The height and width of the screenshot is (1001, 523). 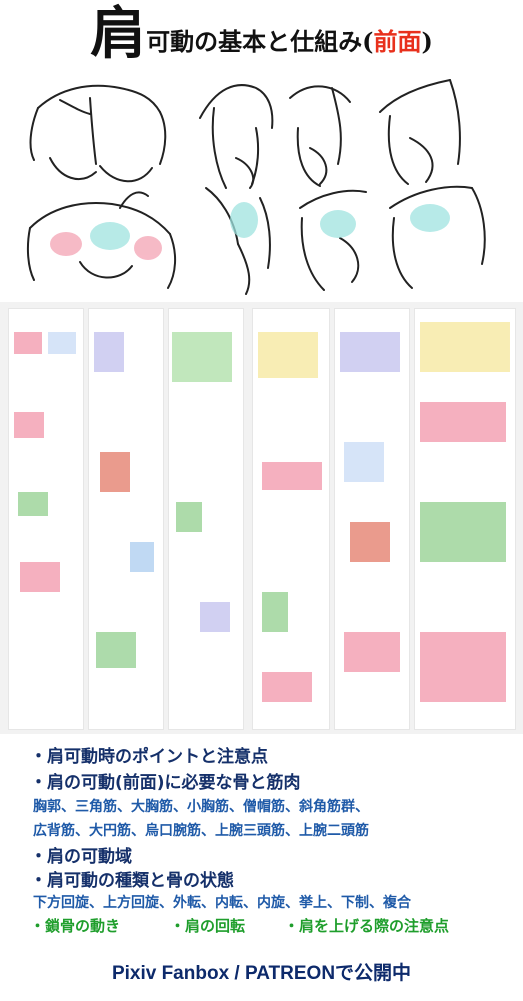 What do you see at coordinates (81, 857) in the screenshot?
I see `bullet-range: ・肩の可動域` at bounding box center [81, 857].